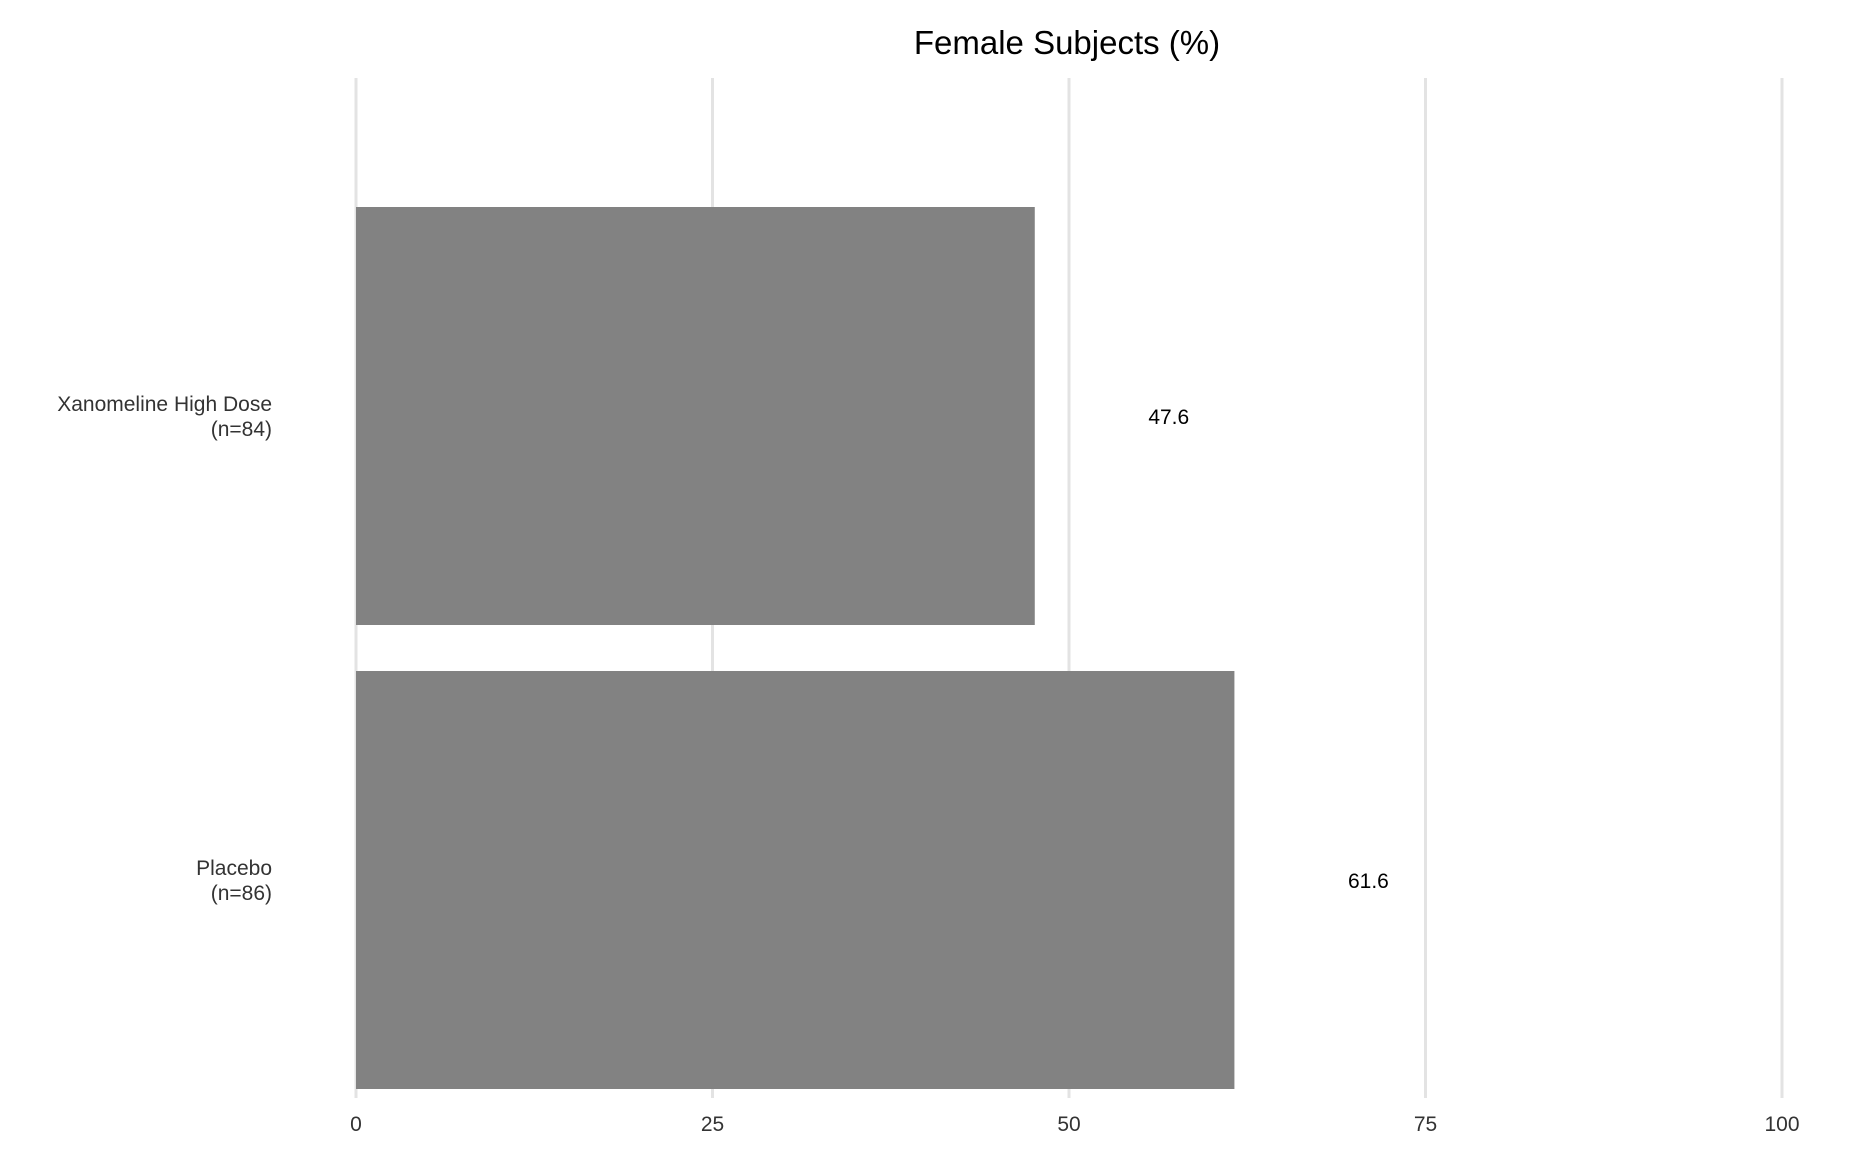 This screenshot has height=1152, width=1863. I want to click on x-tick-label-50: 50, so click(1068, 1124).